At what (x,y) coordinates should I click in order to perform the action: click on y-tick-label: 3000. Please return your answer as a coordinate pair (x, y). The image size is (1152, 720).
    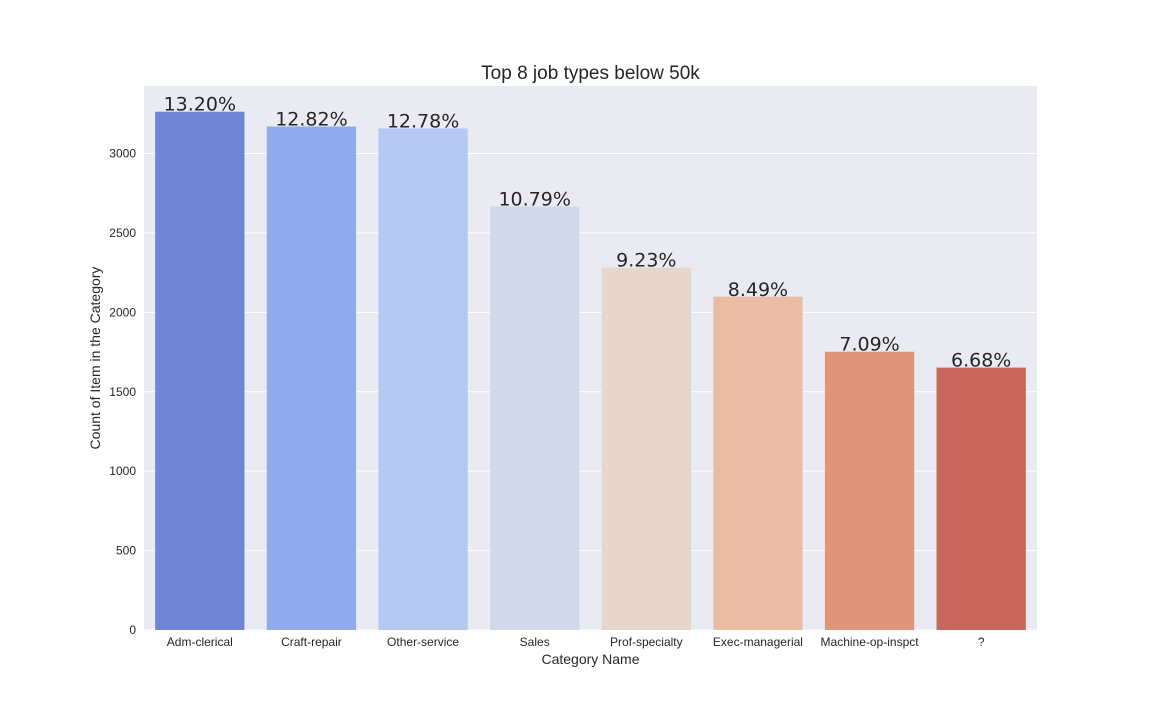
    Looking at the image, I should click on (122, 154).